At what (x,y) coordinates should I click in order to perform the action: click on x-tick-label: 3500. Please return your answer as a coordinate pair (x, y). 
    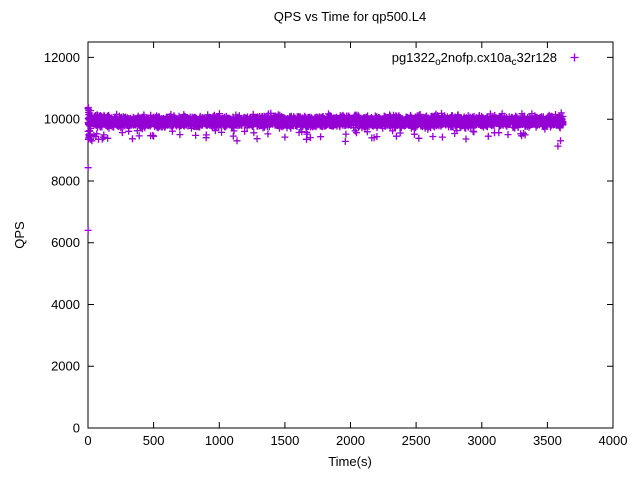
    Looking at the image, I should click on (547, 440).